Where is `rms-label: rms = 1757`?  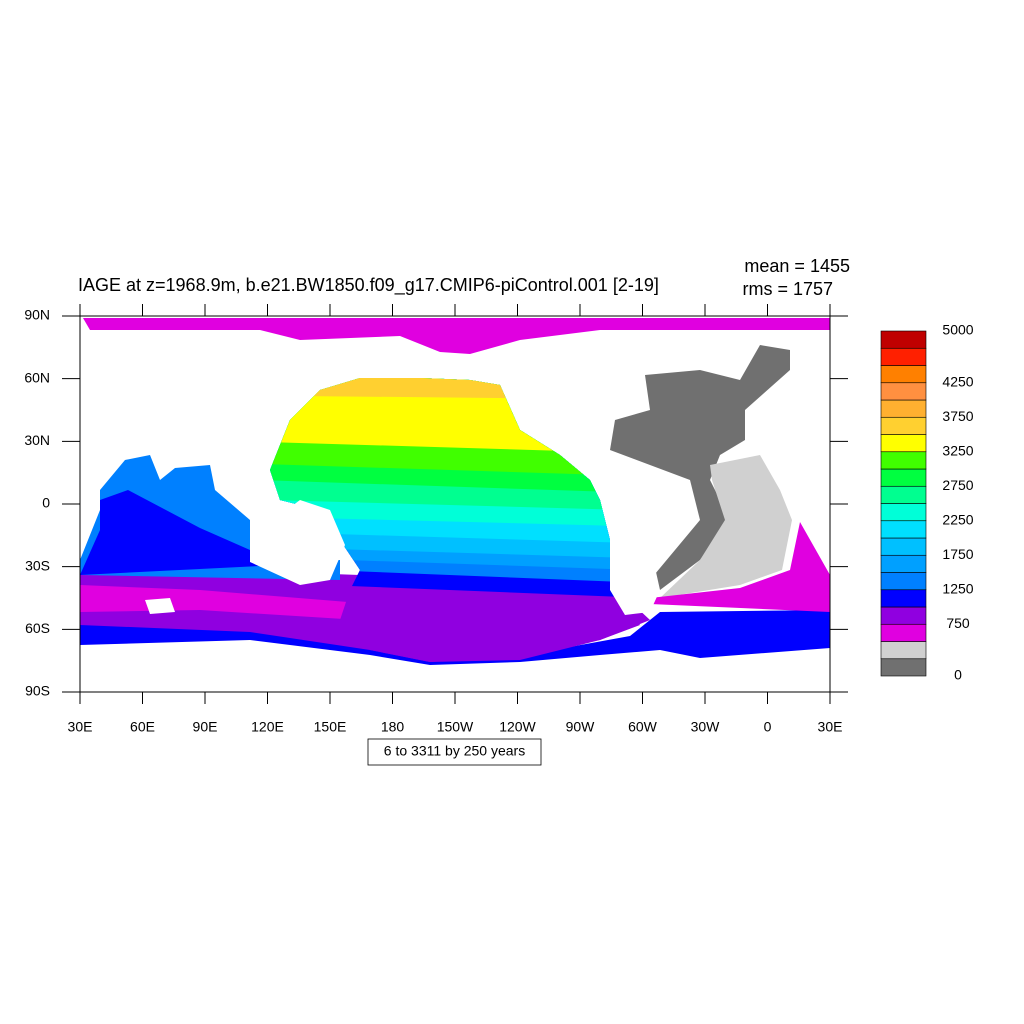 rms-label: rms = 1757 is located at coordinates (787, 289).